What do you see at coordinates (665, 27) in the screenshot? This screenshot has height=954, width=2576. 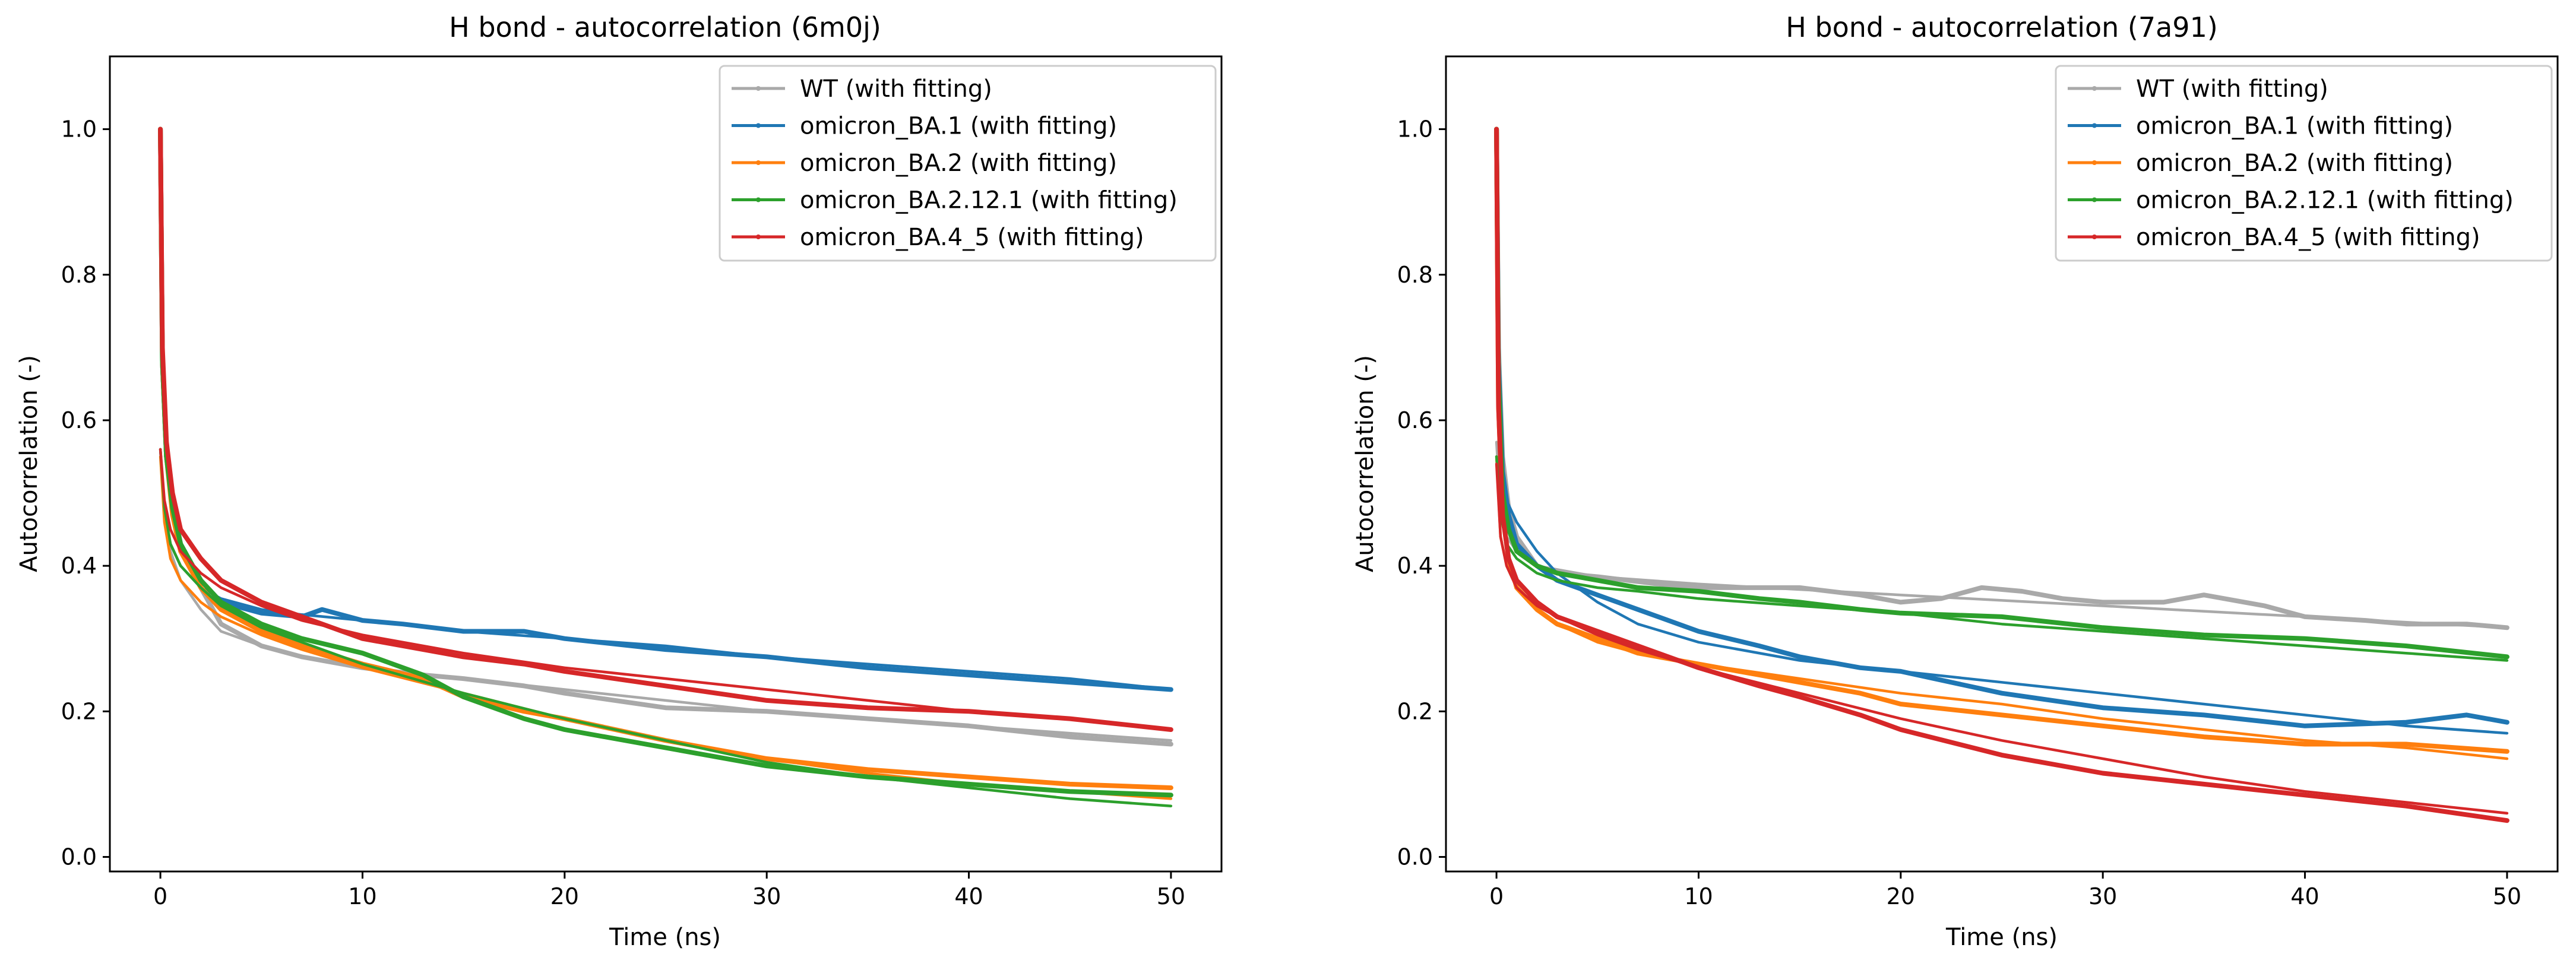 I see `chart-title: H bond - autocorrelation (6m0j)` at bounding box center [665, 27].